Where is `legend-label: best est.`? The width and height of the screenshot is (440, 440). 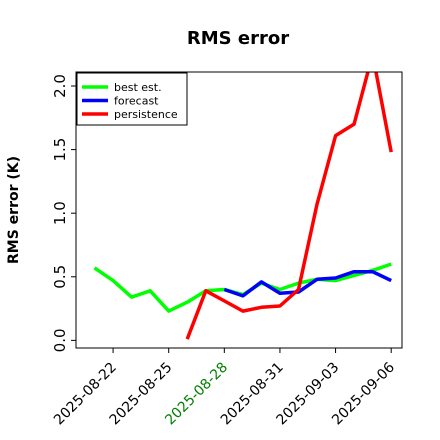 legend-label: best est. is located at coordinates (138, 87).